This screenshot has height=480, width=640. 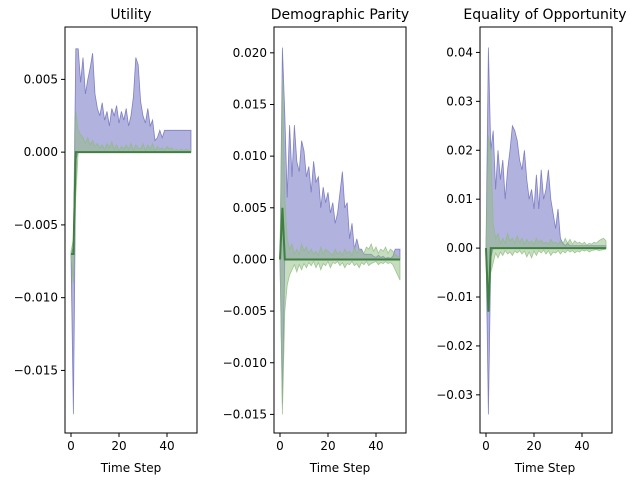 What do you see at coordinates (454, 395) in the screenshot?
I see `y-tick-label: −0.03` at bounding box center [454, 395].